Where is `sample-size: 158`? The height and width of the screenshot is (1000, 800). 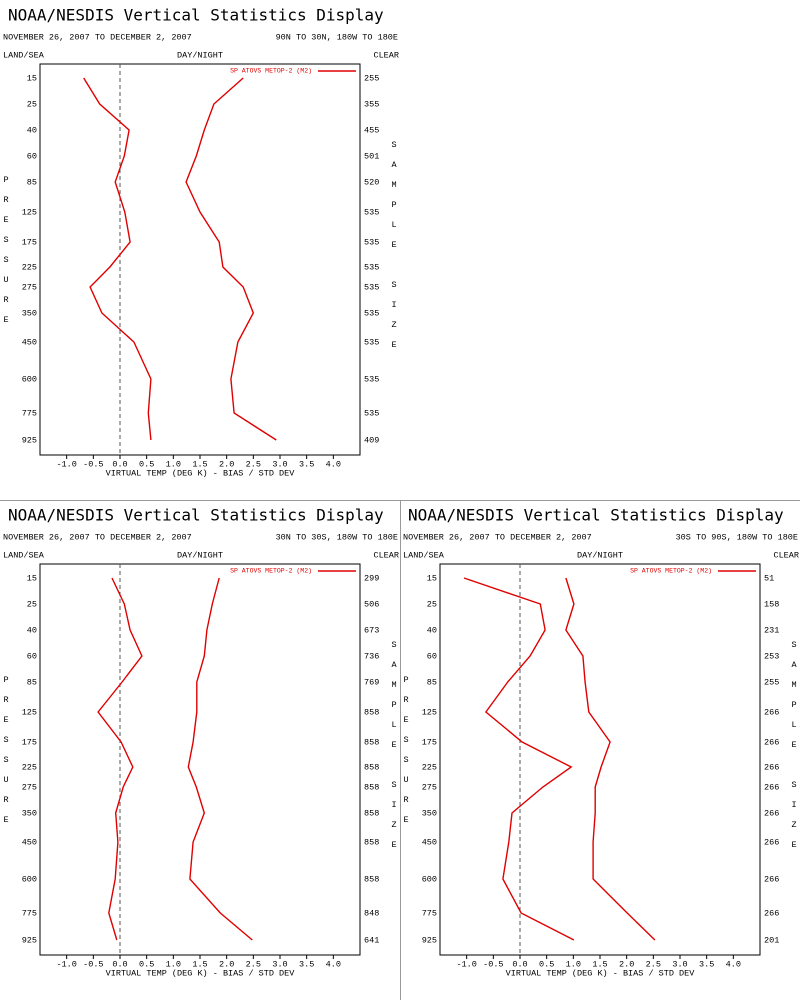
sample-size: 158 is located at coordinates (771, 604).